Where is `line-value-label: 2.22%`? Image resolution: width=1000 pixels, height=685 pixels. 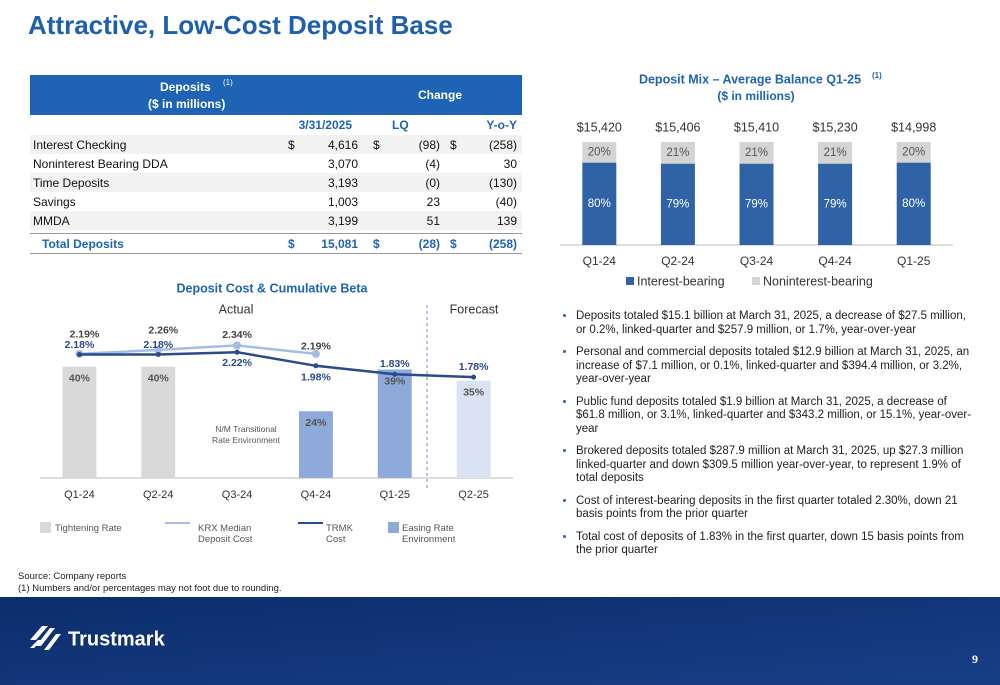
line-value-label: 2.22% is located at coordinates (237, 363).